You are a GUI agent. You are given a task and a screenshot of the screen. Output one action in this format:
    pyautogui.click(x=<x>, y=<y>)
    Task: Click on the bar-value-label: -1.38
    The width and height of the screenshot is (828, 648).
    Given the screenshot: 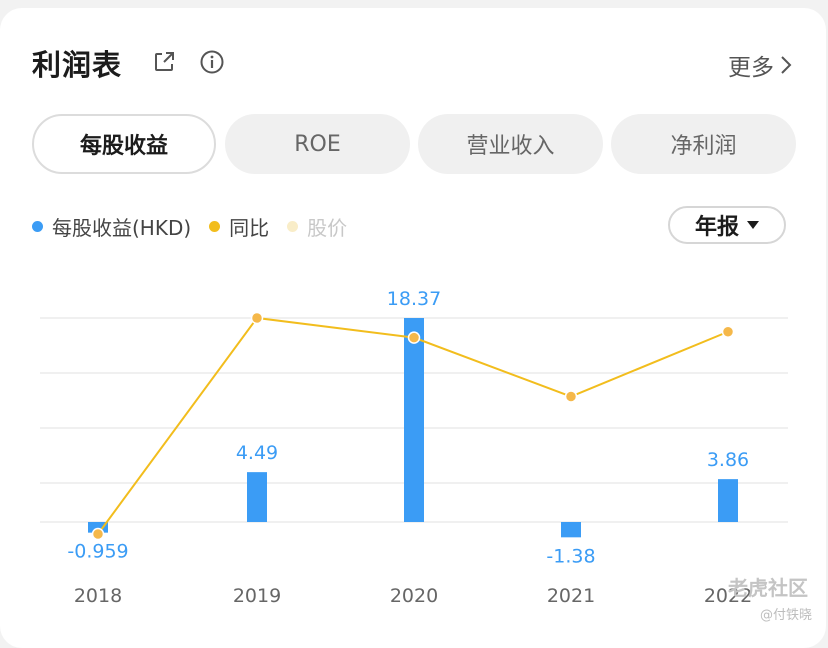 What is the action you would take?
    pyautogui.click(x=570, y=556)
    